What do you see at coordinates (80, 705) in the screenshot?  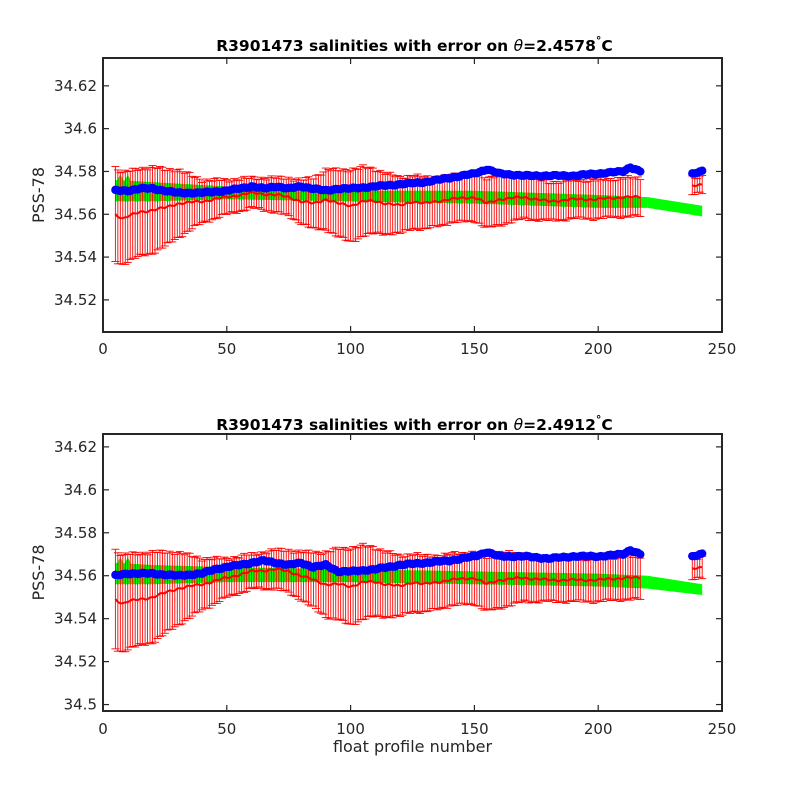 I see `y-tick-label: 34.5` at bounding box center [80, 705].